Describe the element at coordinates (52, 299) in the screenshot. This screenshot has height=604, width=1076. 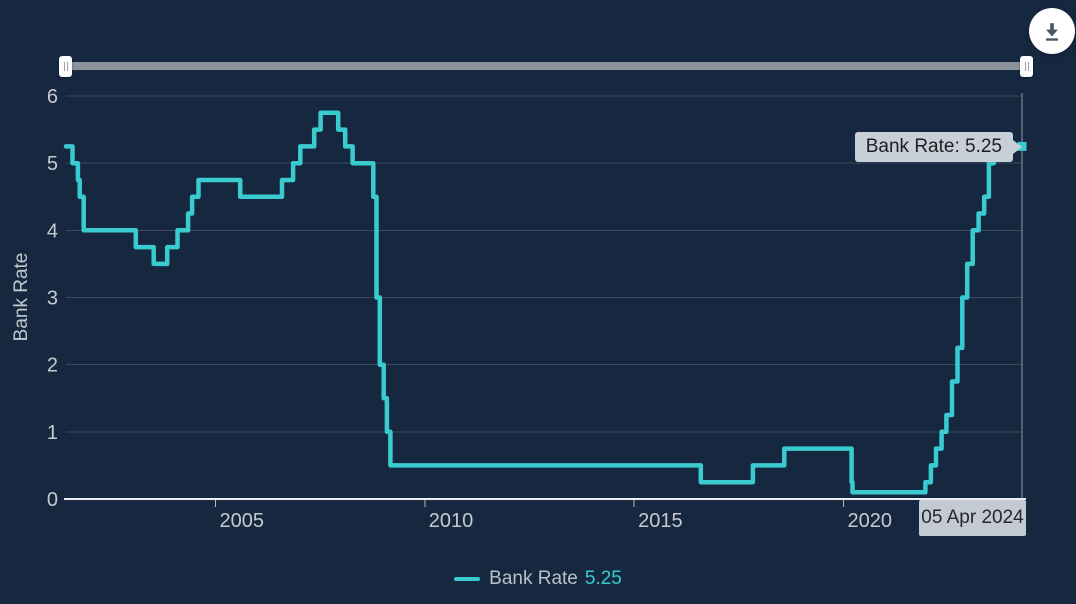
I see `y-axis-tick-label: 3` at that location.